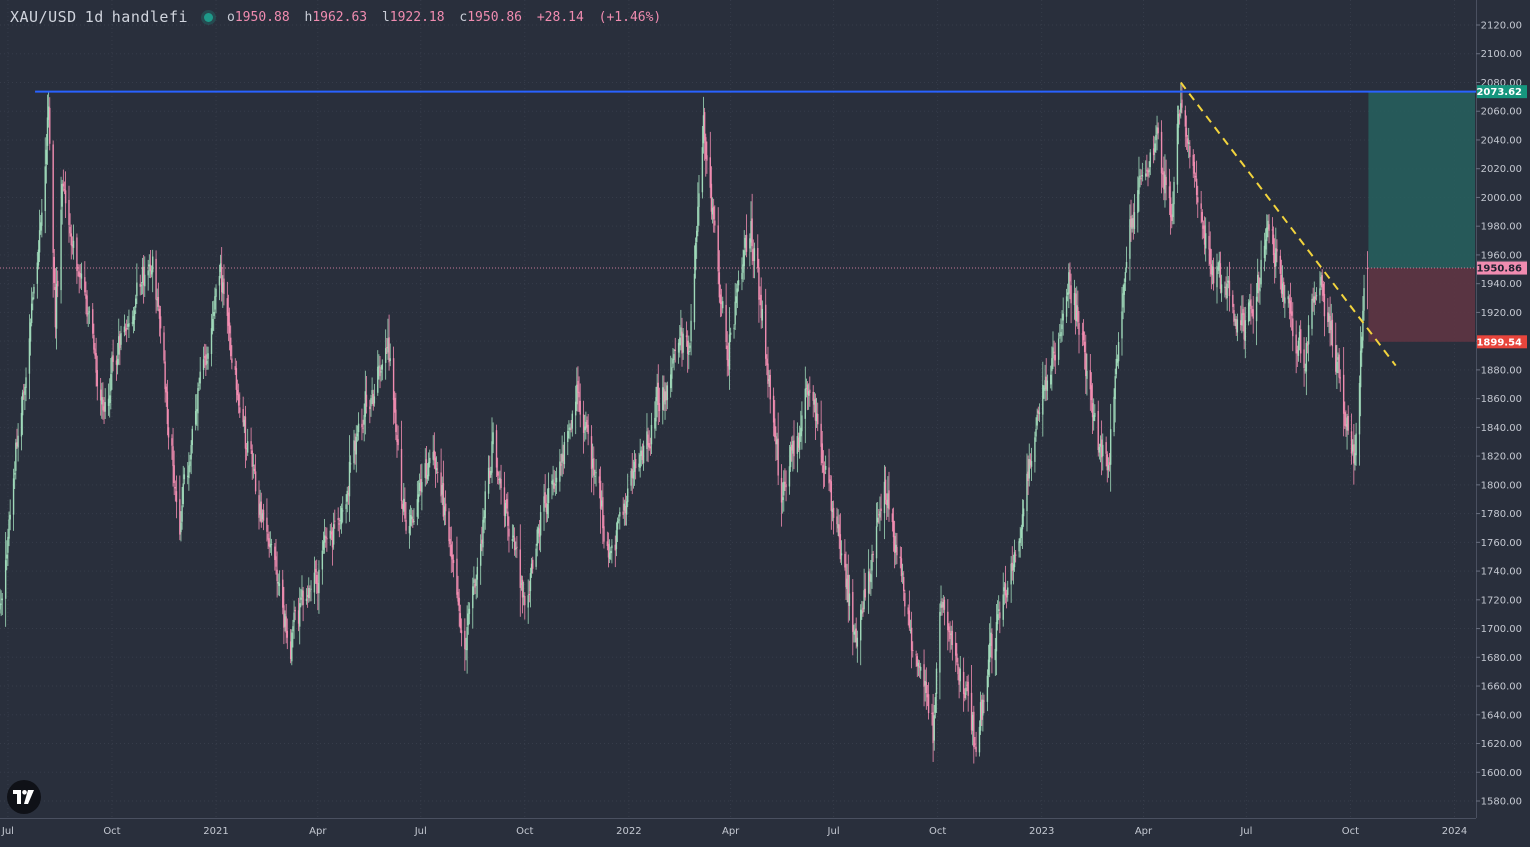  What do you see at coordinates (94, 17) in the screenshot?
I see `interval-label: 1d` at bounding box center [94, 17].